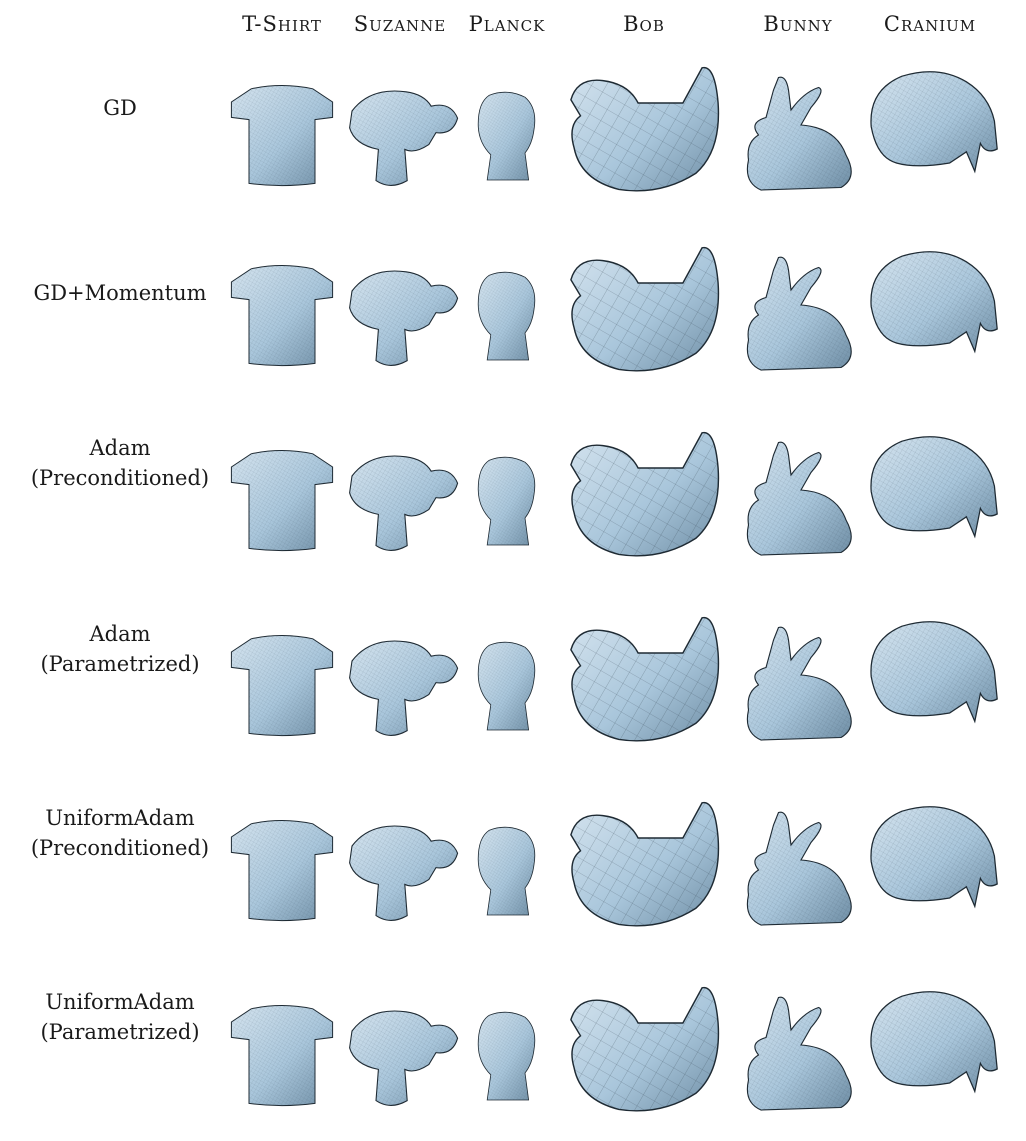 Image resolution: width=1026 pixels, height=1141 pixels. I want to click on row-label: Adam (Preconditioned), so click(120, 463).